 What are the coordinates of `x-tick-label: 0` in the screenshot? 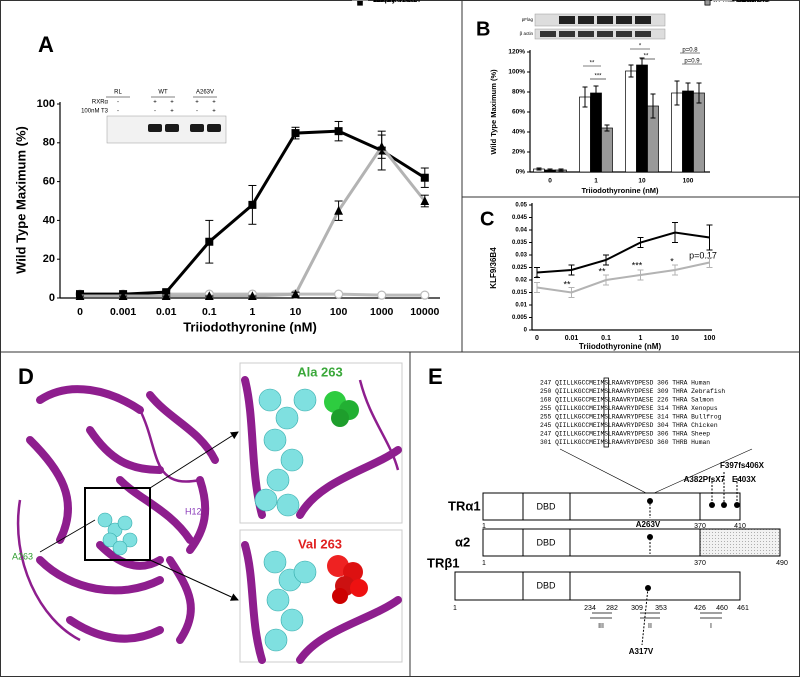 It's located at (80, 312).